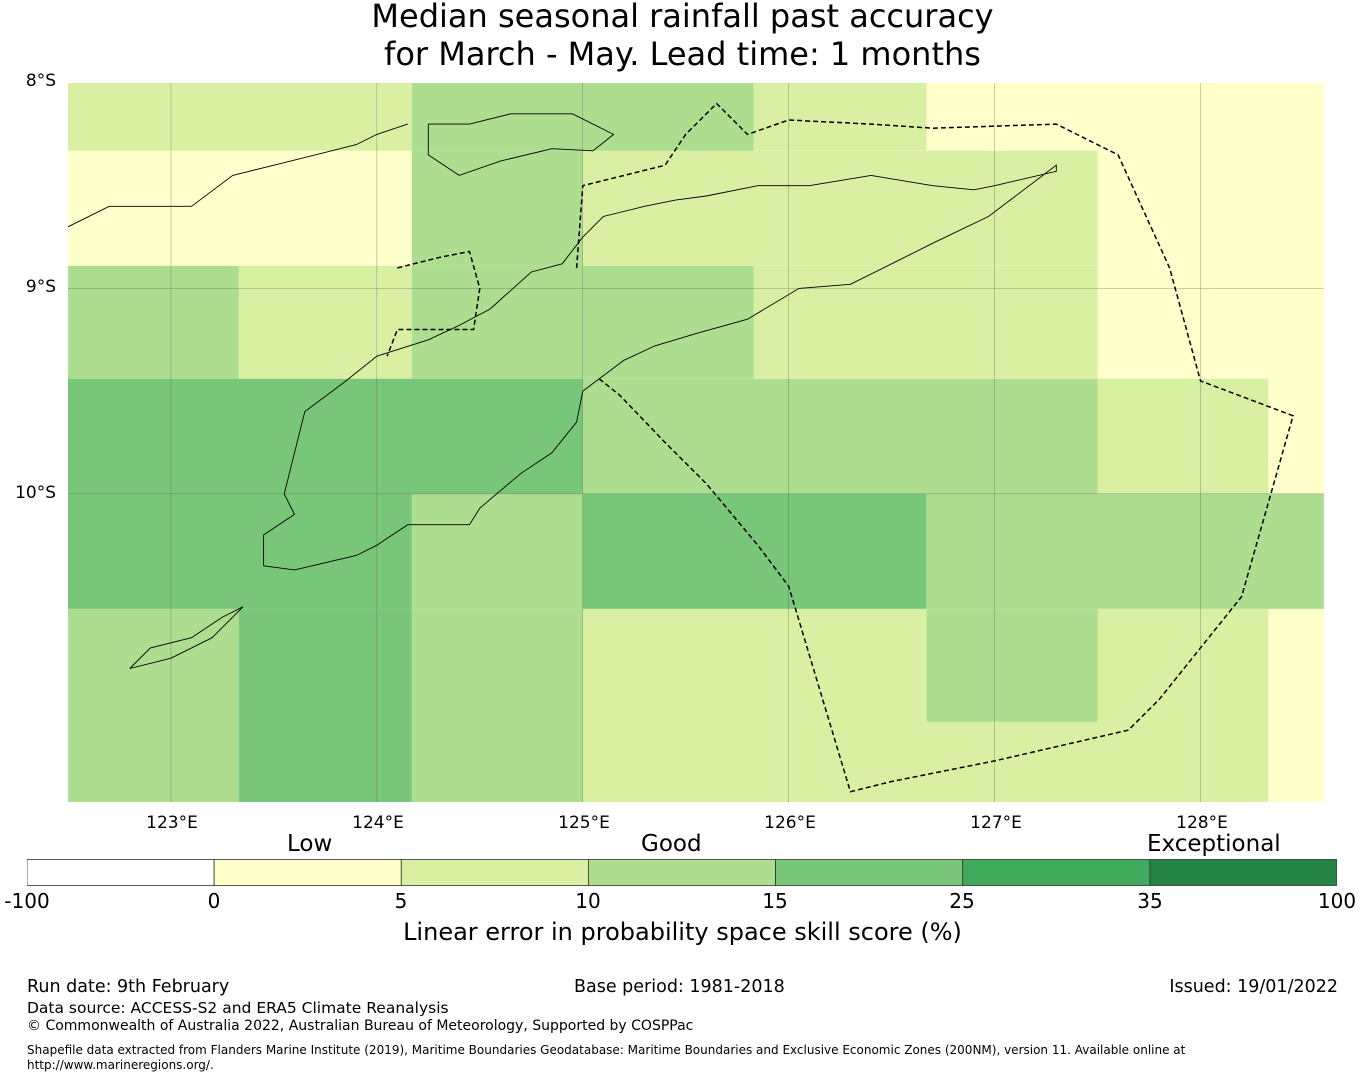  Describe the element at coordinates (775, 901) in the screenshot. I see `colorbar-tick: 15` at that location.